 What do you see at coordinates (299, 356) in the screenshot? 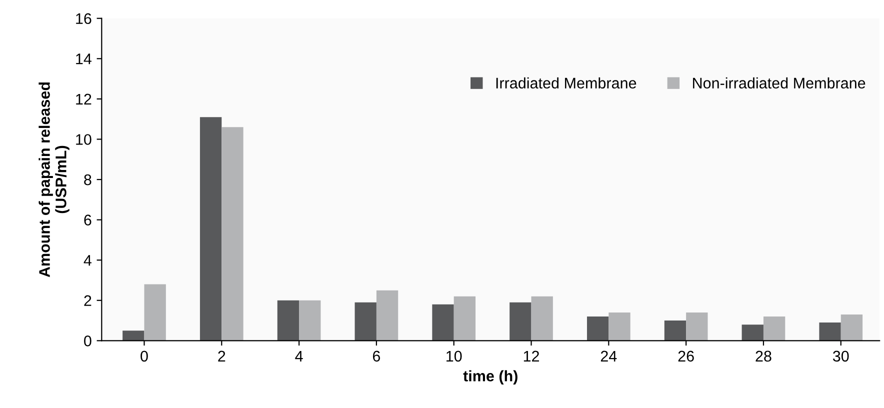
I see `x-tick-label: 4` at bounding box center [299, 356].